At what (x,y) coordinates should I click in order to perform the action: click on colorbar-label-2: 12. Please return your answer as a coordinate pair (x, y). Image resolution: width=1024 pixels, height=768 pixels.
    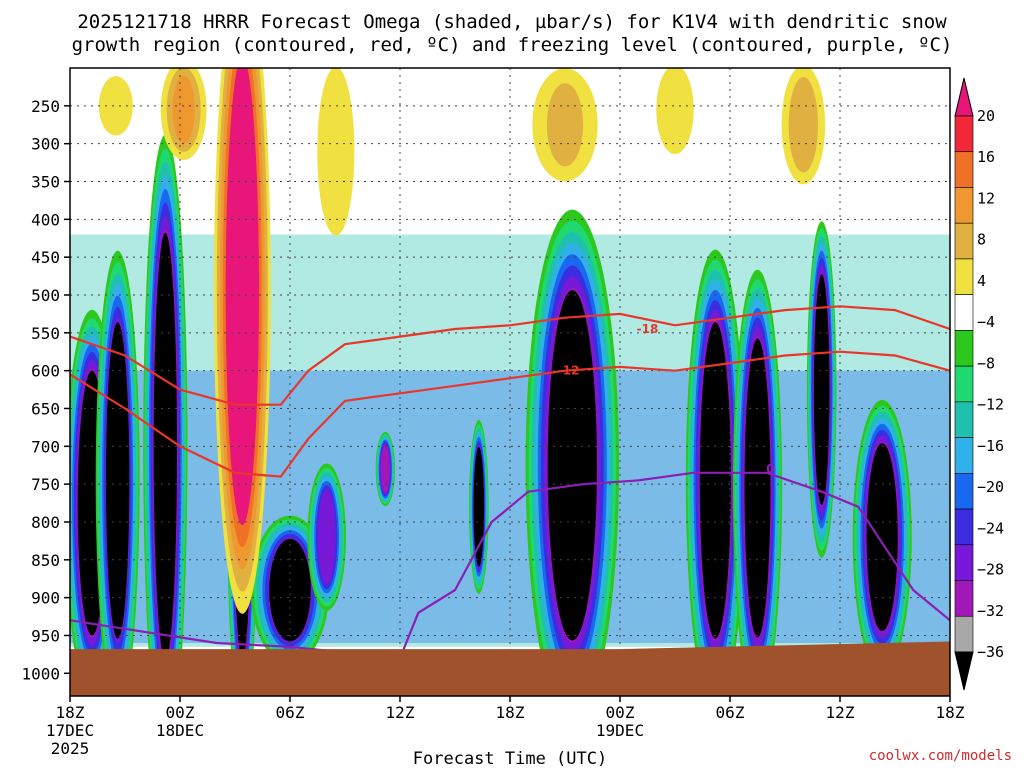
    Looking at the image, I should click on (986, 198).